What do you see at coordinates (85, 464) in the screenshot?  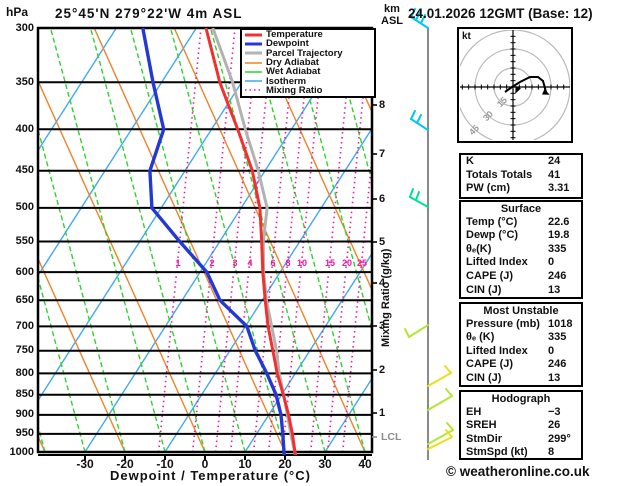 I see `temp-tick--30: -30` at bounding box center [85, 464].